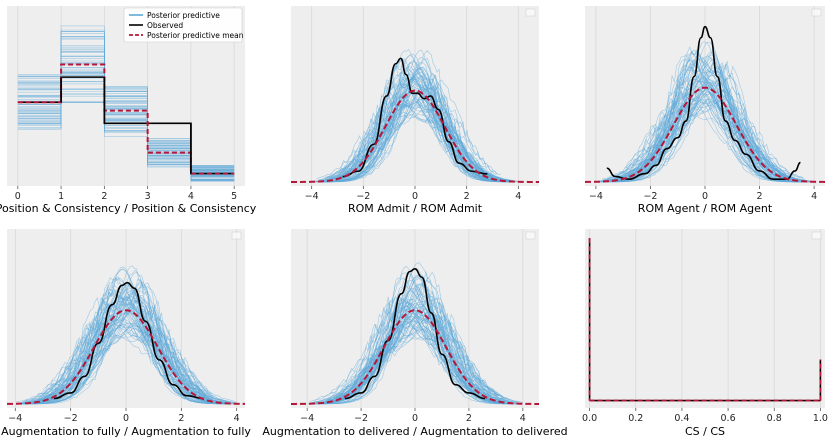  What do you see at coordinates (705, 208) in the screenshot?
I see `x-axis-label: ROM Agent / ROM Agent` at bounding box center [705, 208].